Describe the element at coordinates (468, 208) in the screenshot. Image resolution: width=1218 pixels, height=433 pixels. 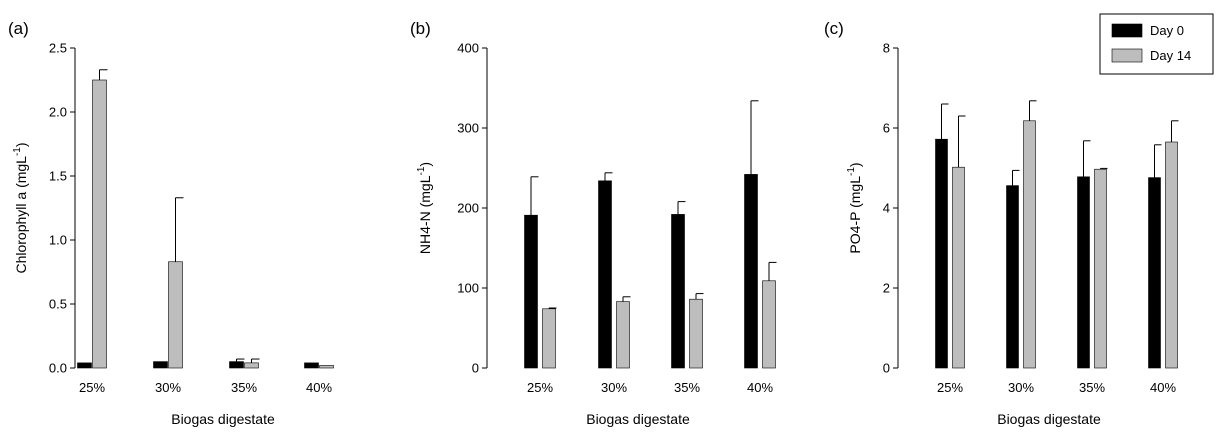
I see `y-tick-label: 200` at that location.